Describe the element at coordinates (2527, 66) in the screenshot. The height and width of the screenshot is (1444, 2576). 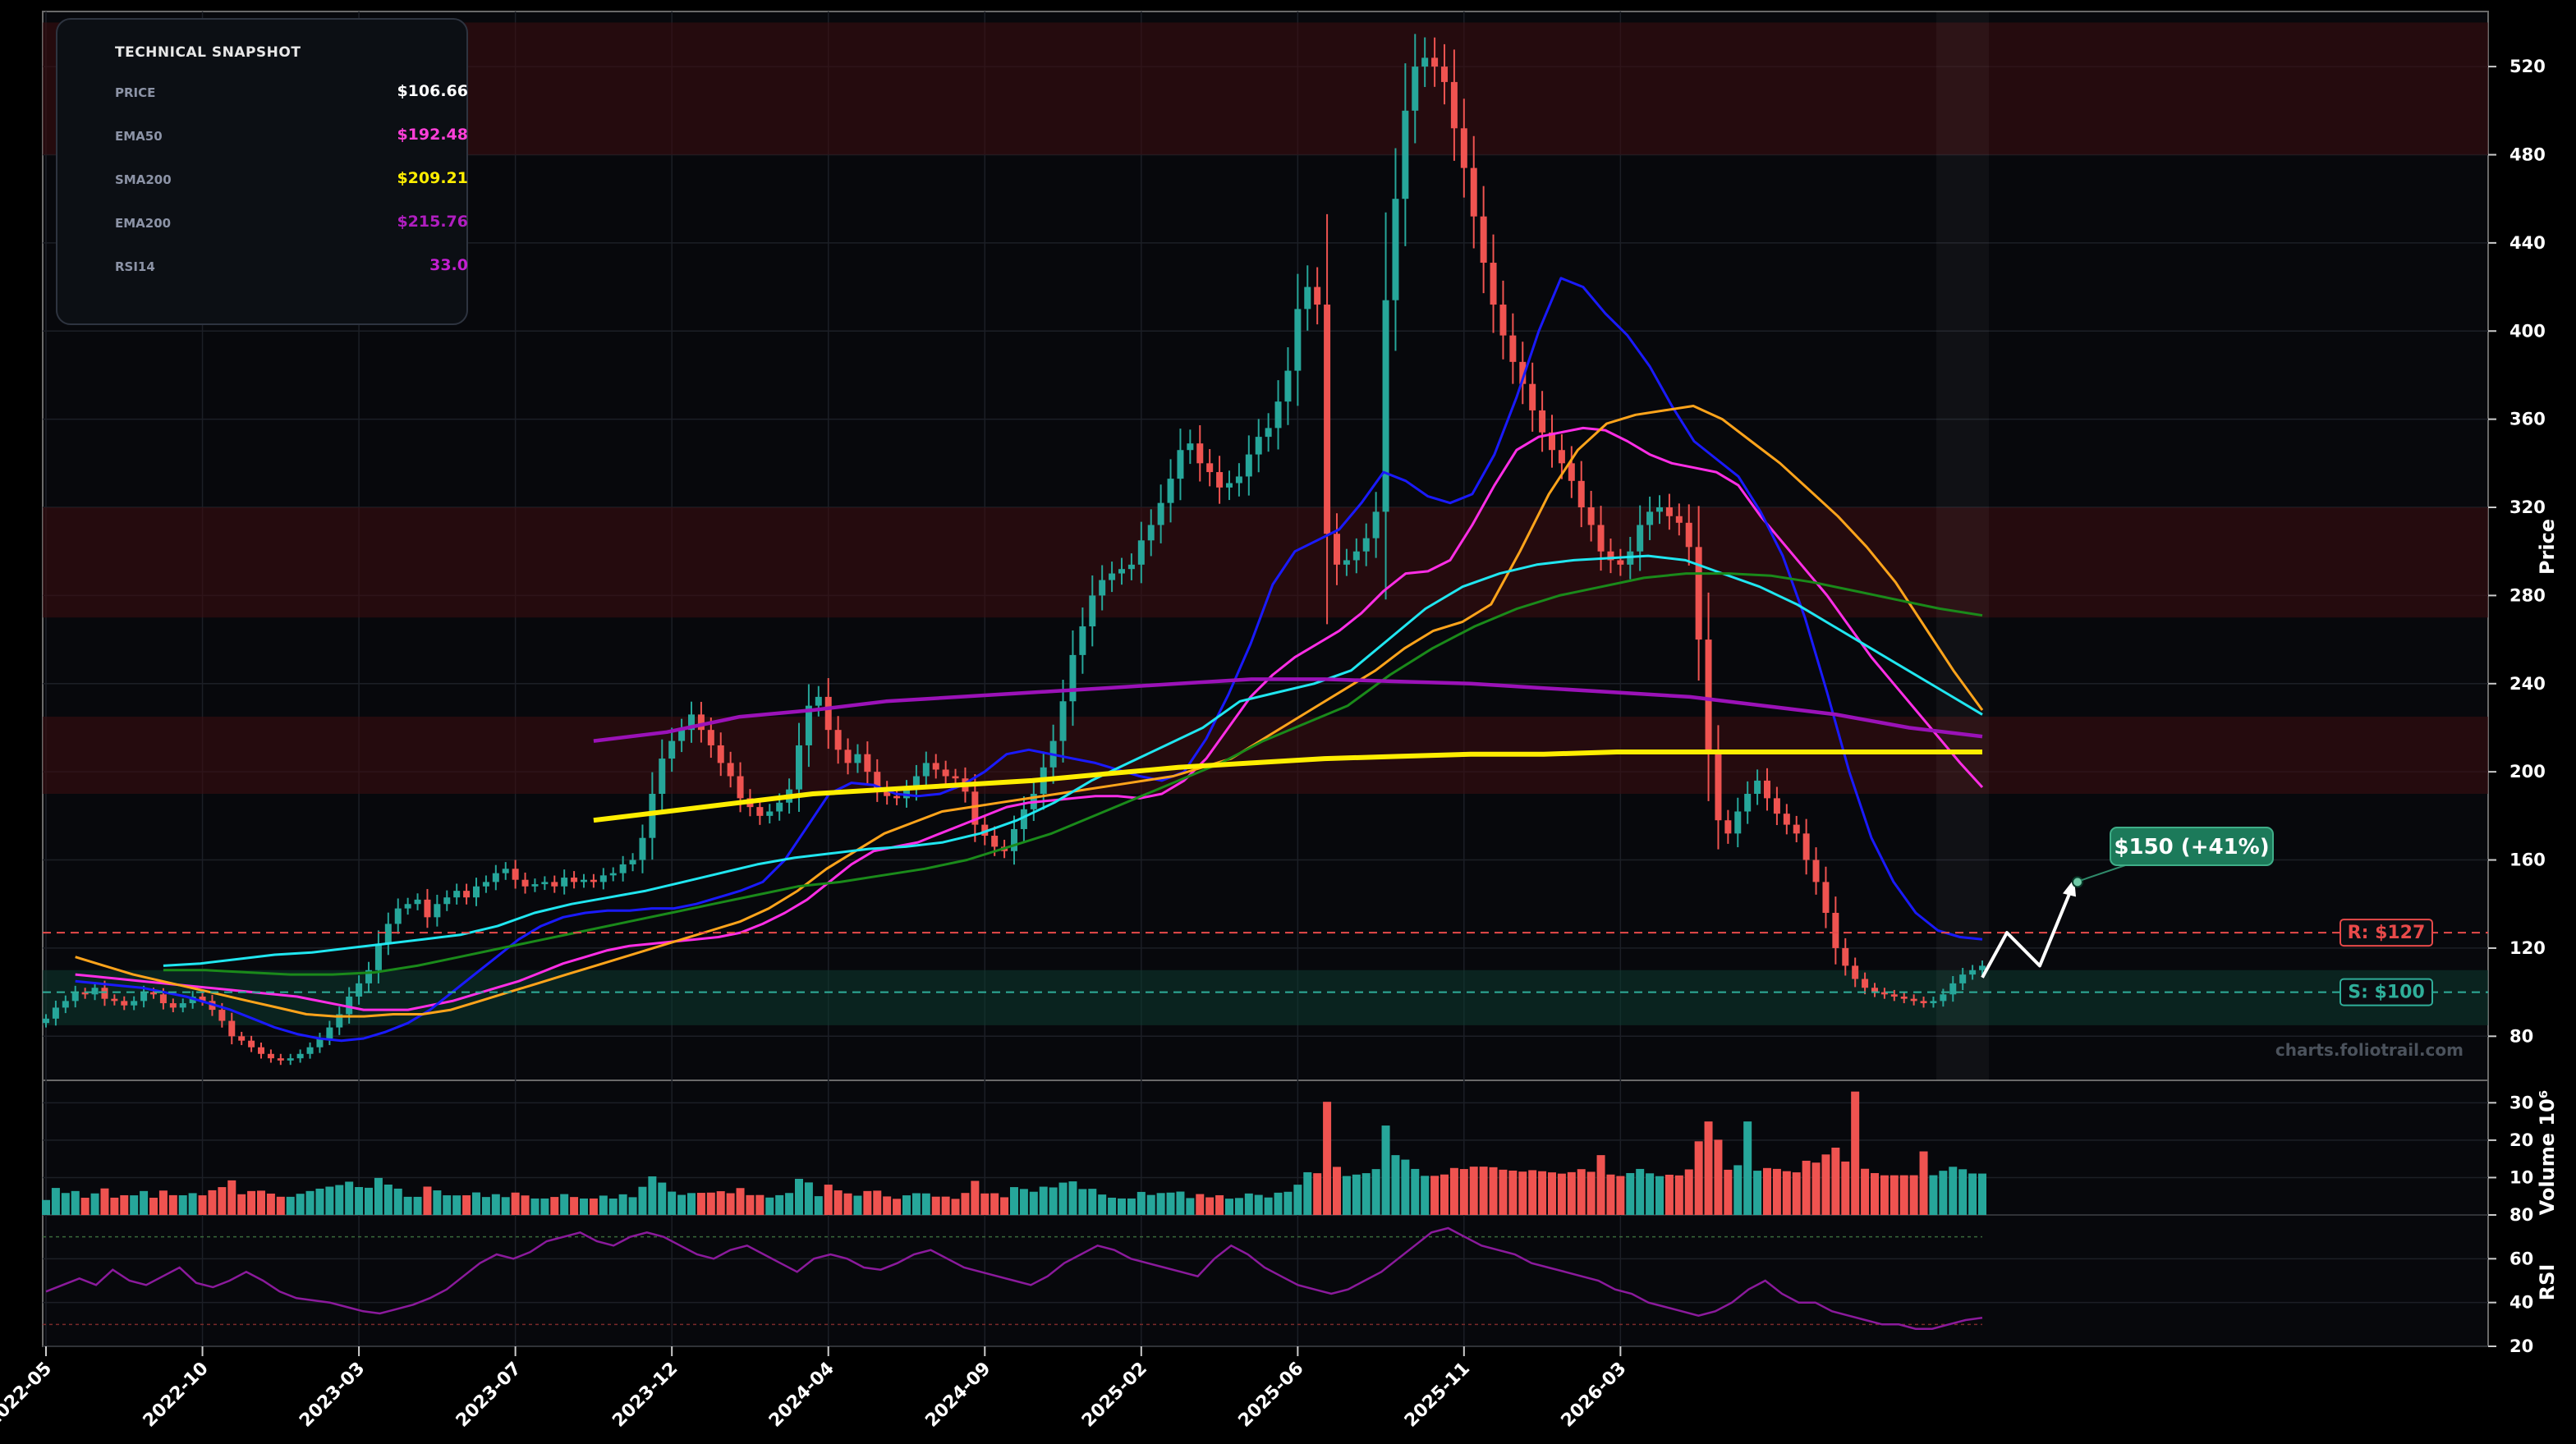
I see `price-tick-label: 520` at that location.